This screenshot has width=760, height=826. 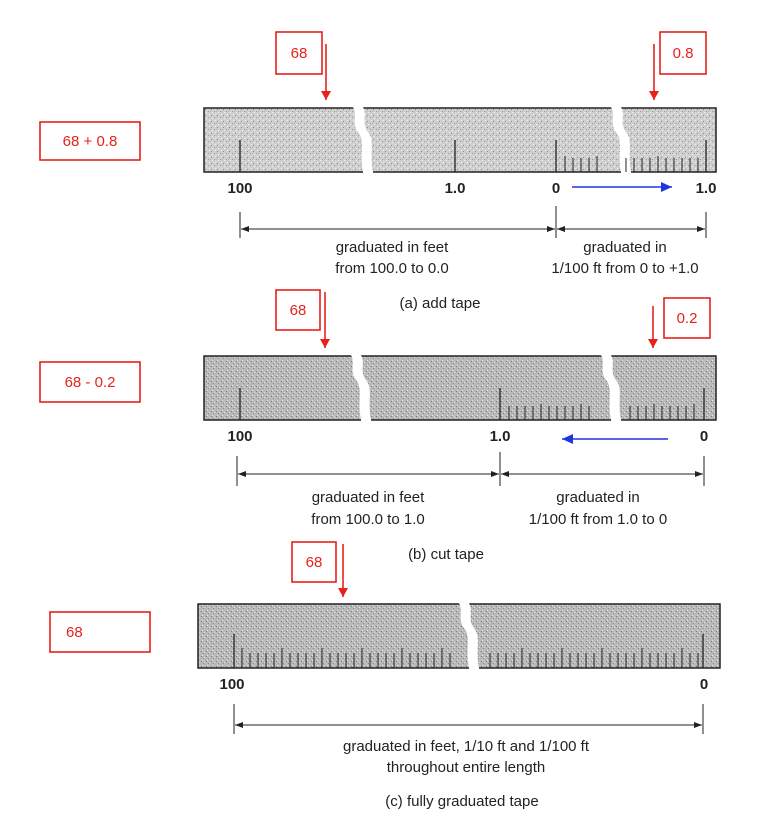 I want to click on tape-c, so click(x=459, y=636).